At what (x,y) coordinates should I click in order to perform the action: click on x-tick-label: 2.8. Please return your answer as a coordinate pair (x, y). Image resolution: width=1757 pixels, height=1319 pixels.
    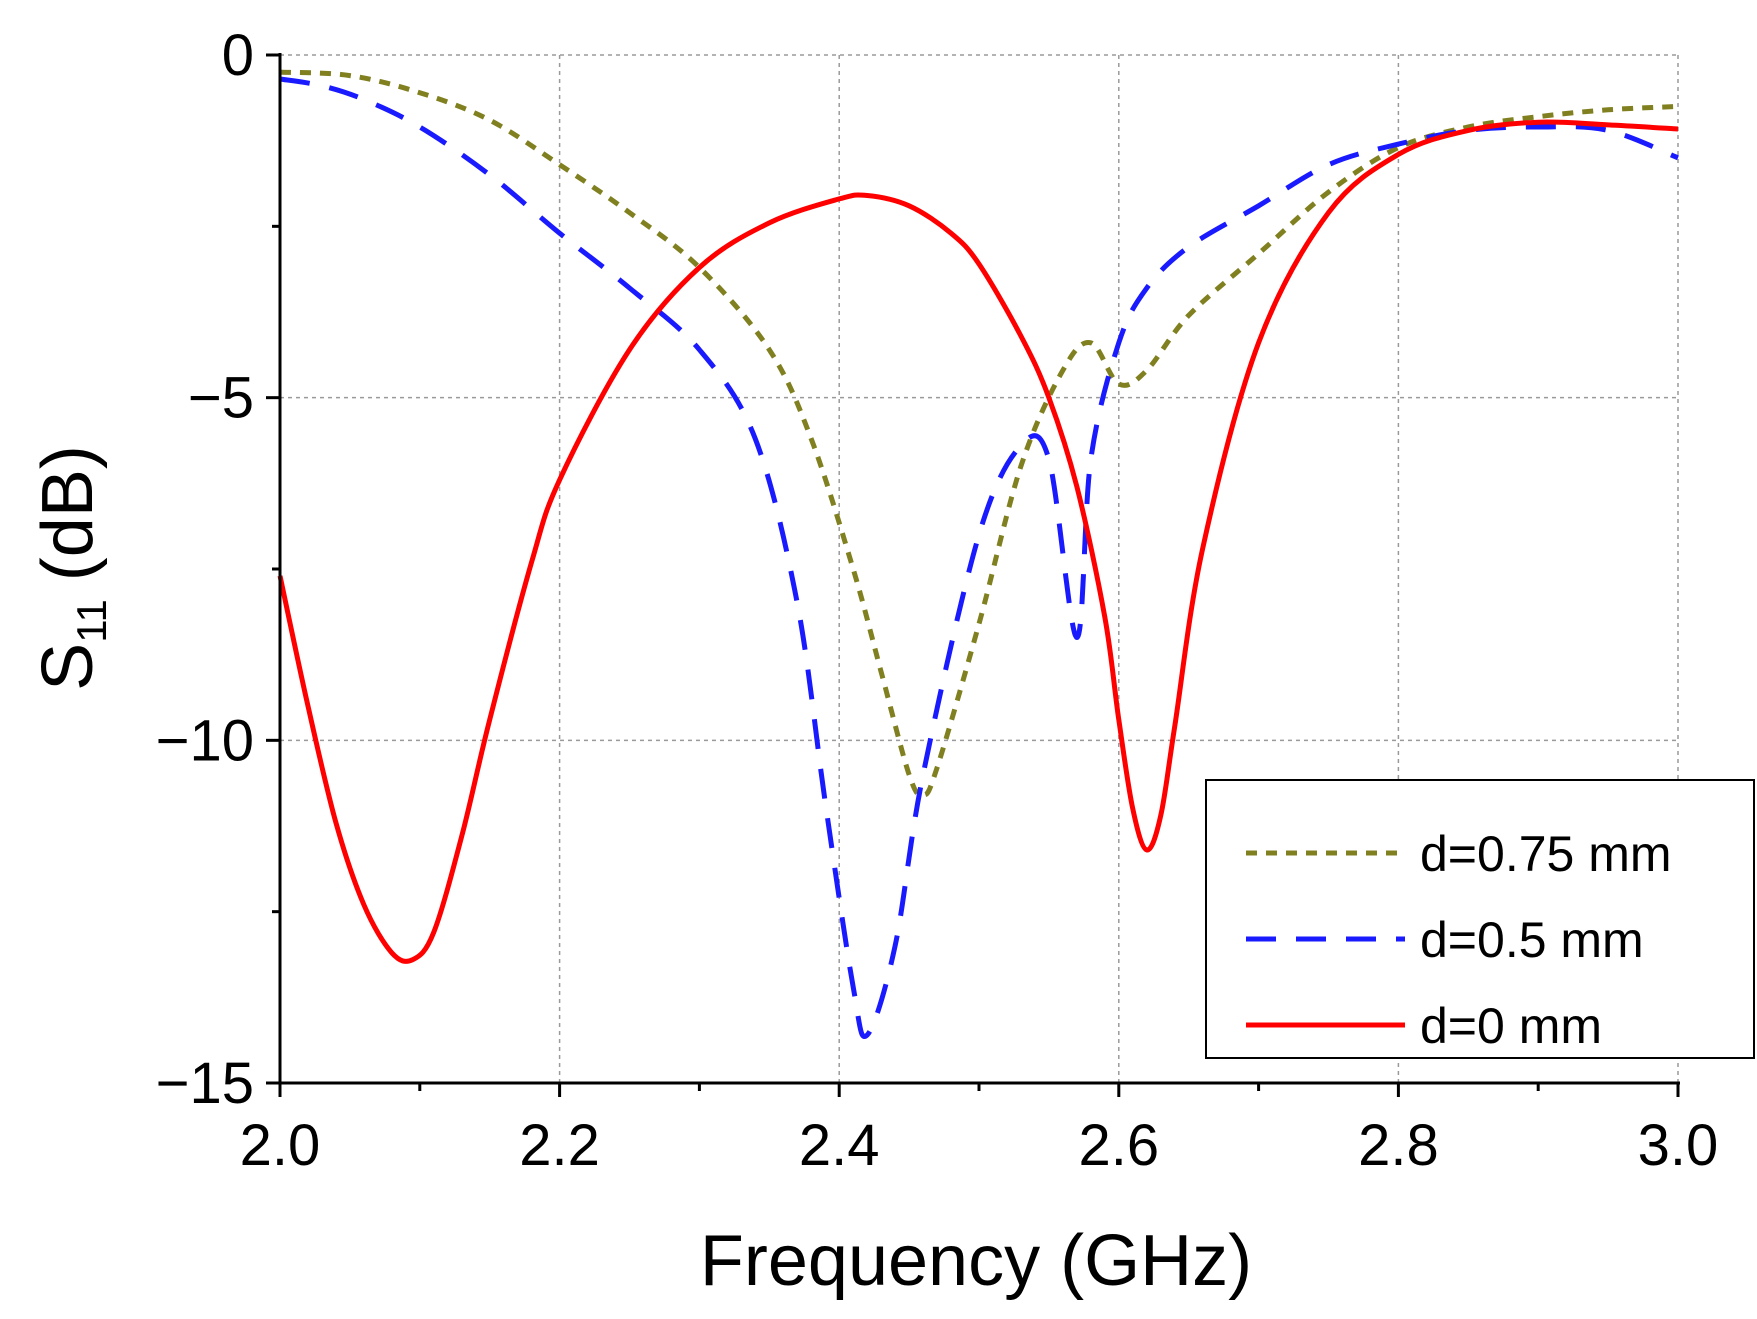
    Looking at the image, I should click on (1398, 1145).